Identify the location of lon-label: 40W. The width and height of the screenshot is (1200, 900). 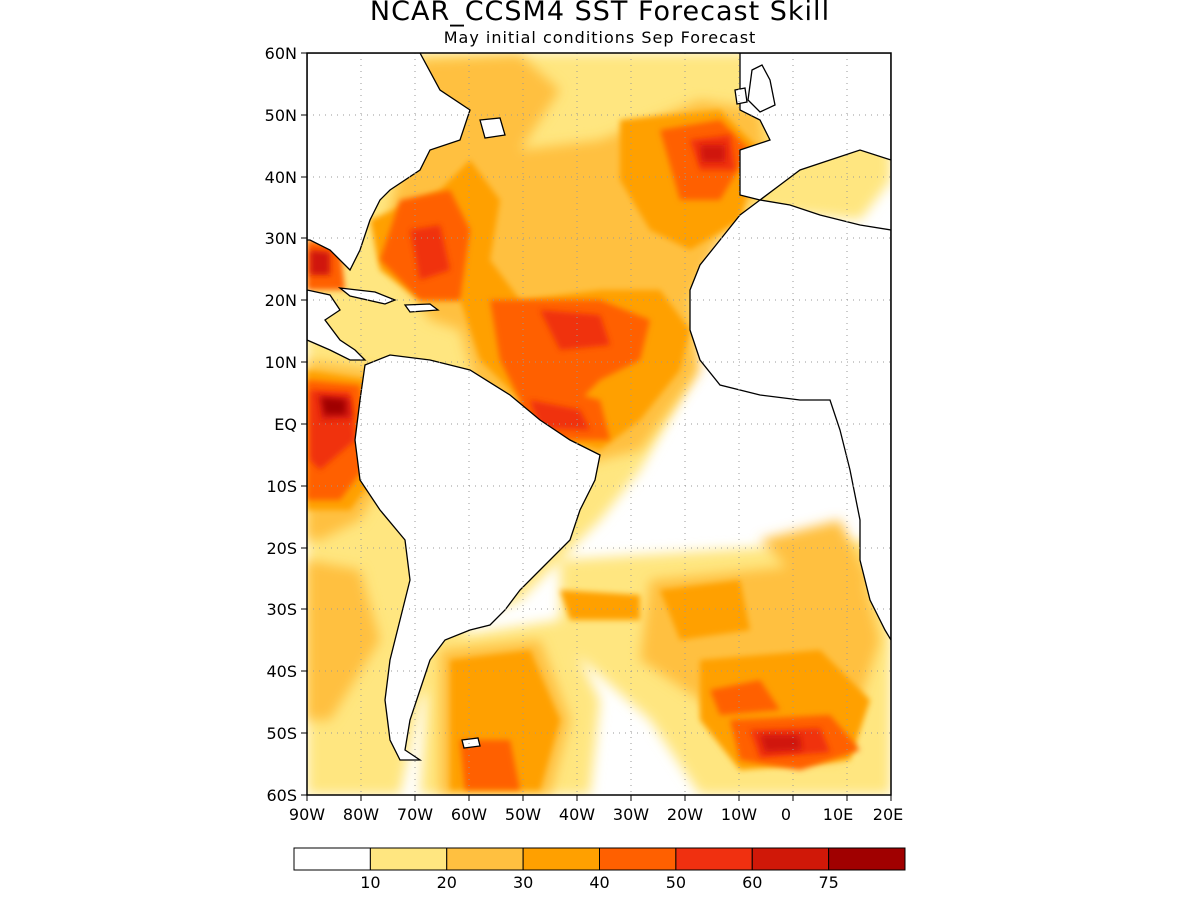
(577, 814).